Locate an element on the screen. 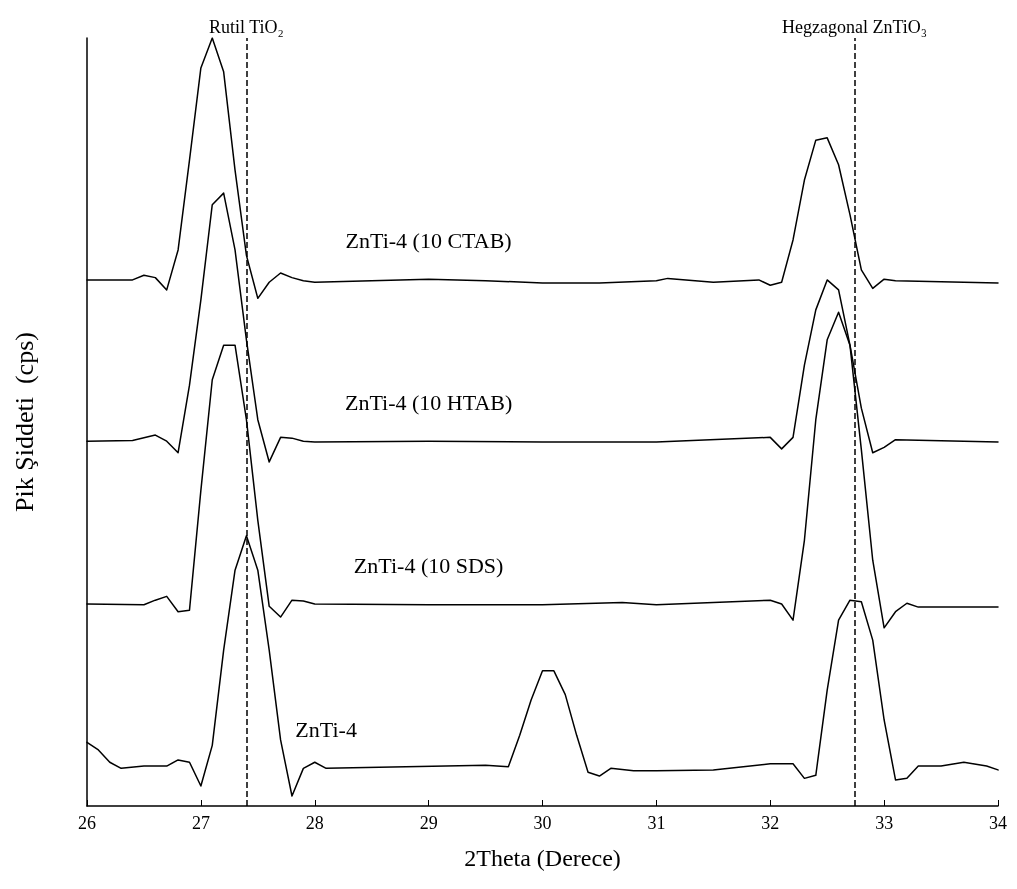 This screenshot has height=889, width=1017. ref-line-label: Rutil TiO₂ is located at coordinates (246, 27).